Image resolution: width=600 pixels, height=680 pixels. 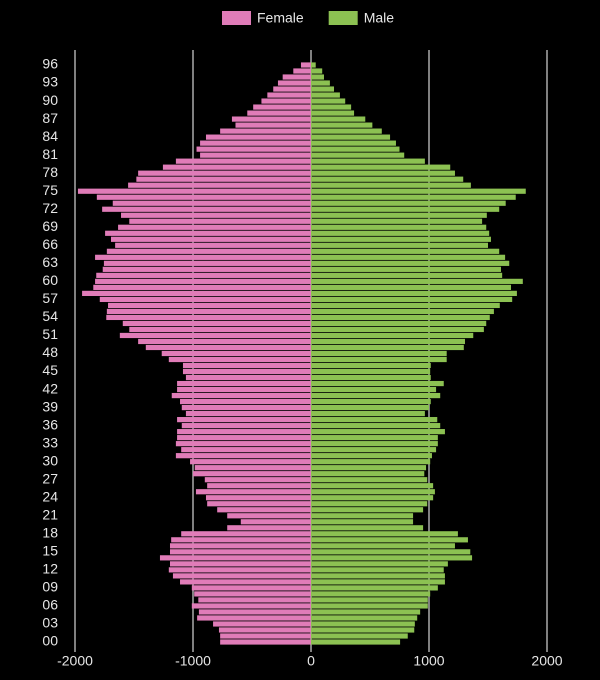 I want to click on y-tick-label: 51, so click(x=50, y=334).